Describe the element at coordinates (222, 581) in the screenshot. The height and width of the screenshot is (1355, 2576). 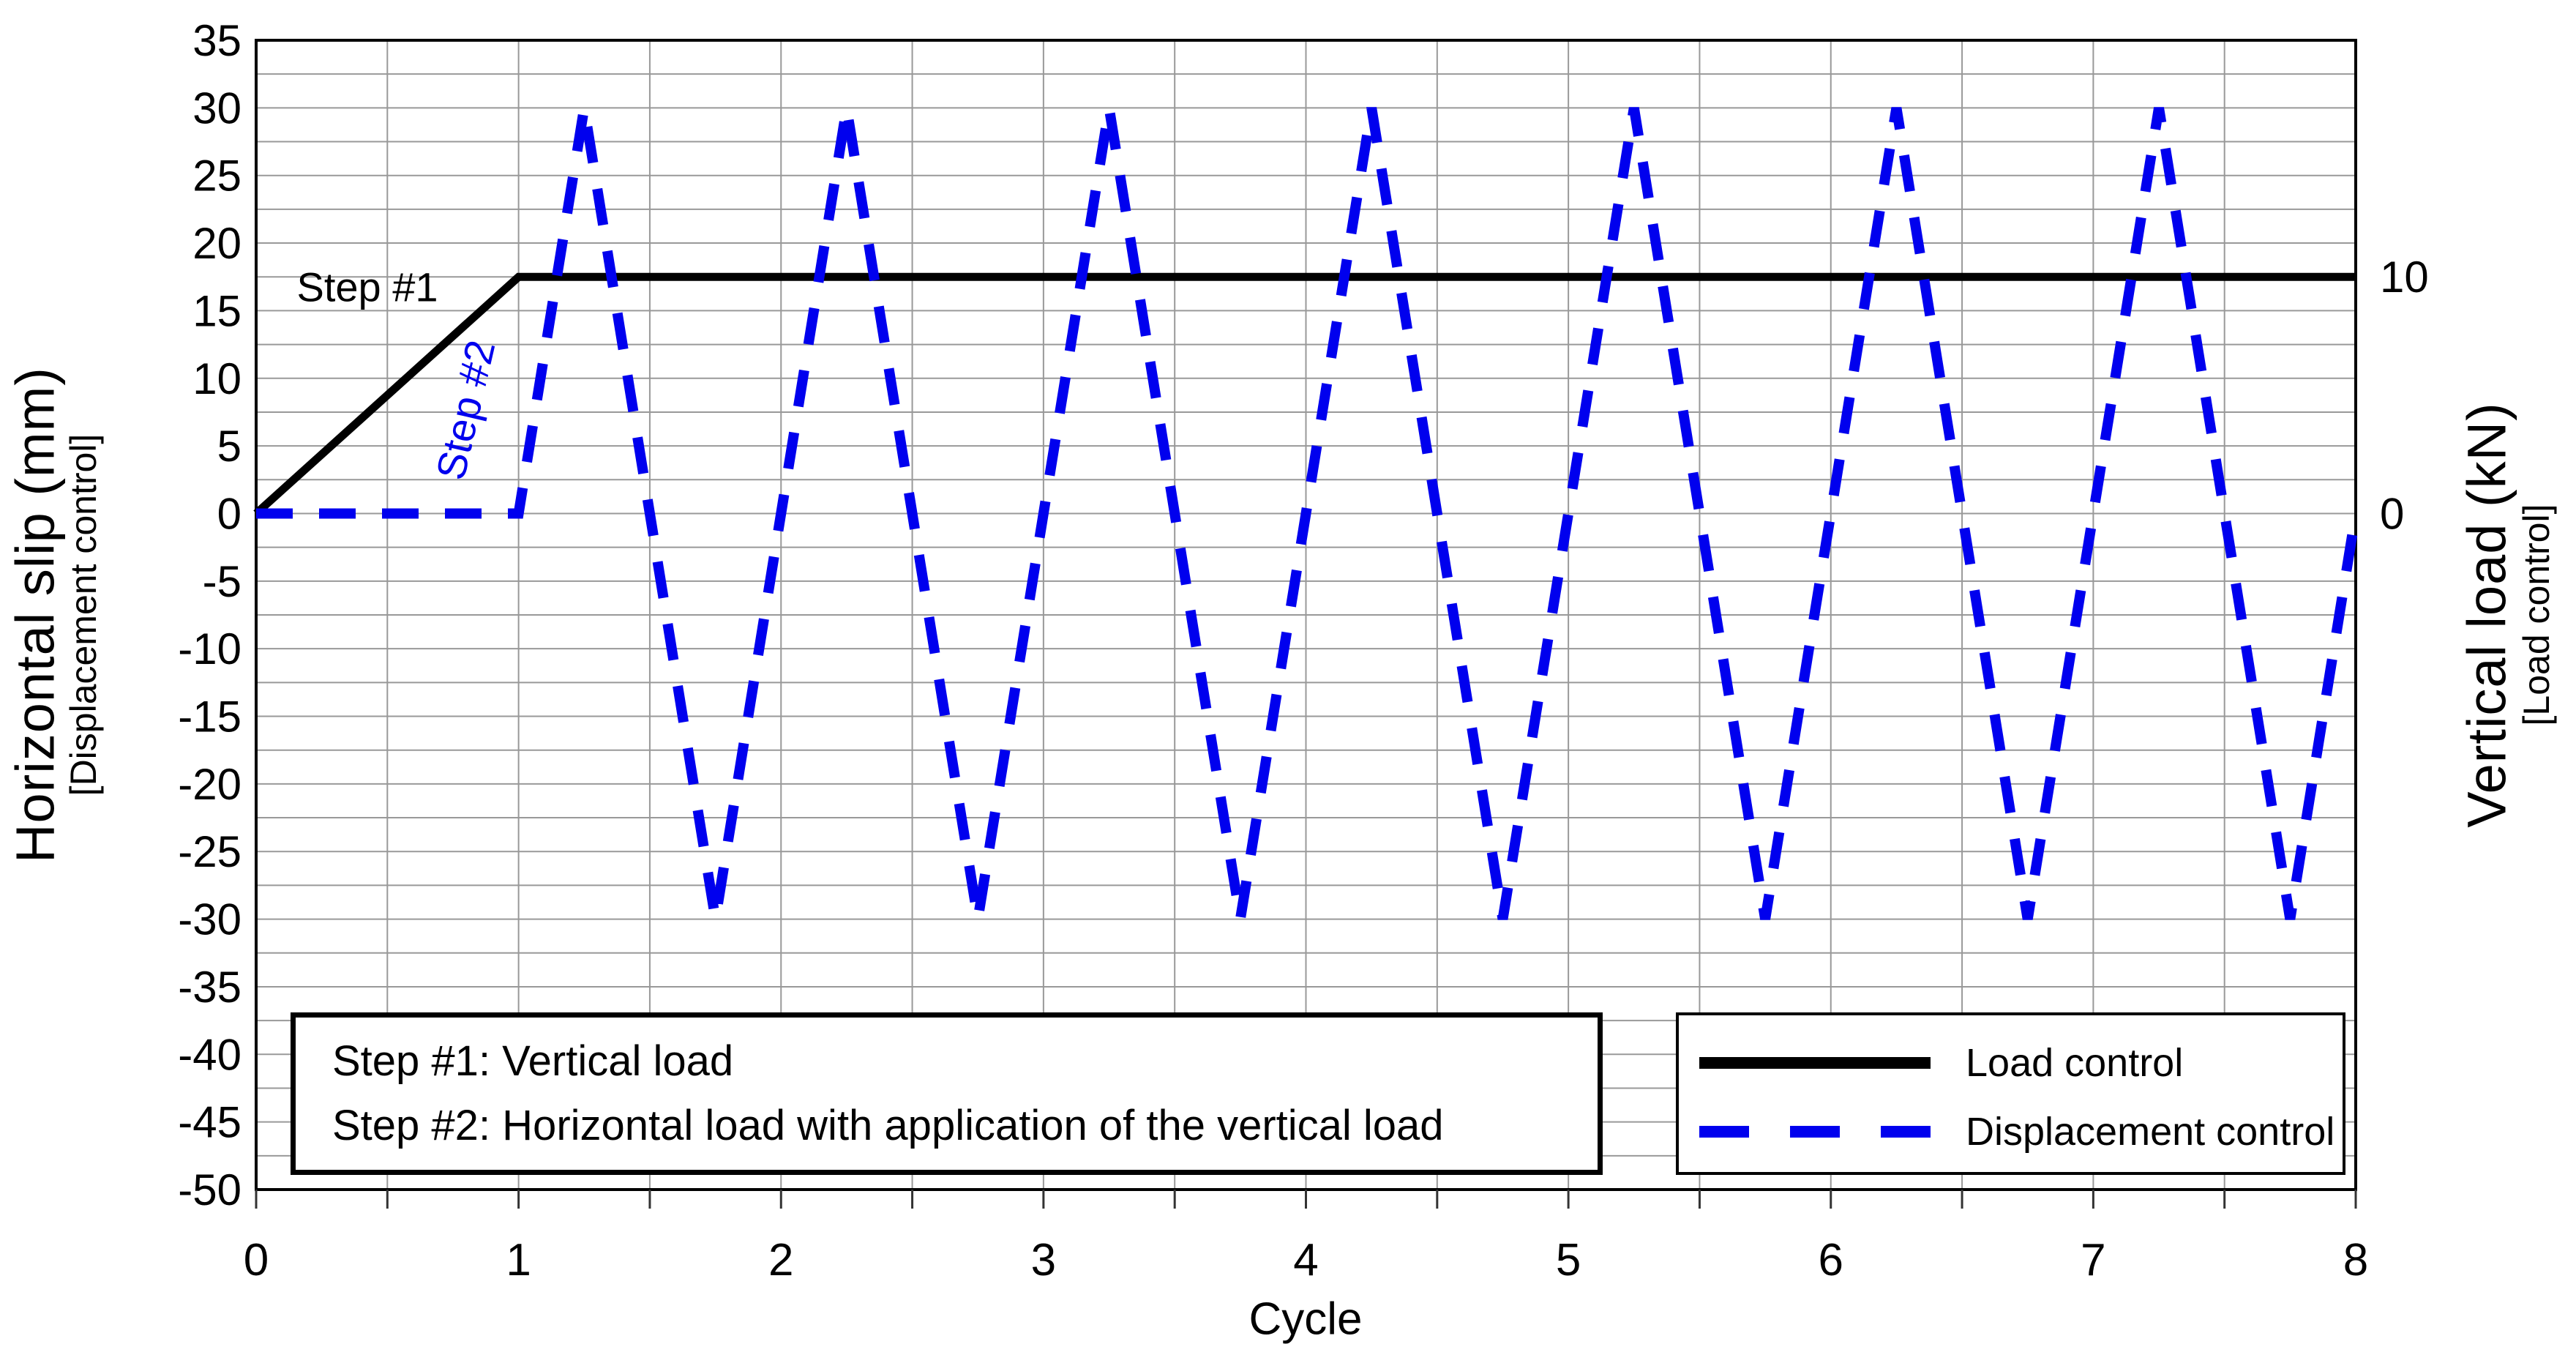
I see `left-tick-label: -5` at that location.